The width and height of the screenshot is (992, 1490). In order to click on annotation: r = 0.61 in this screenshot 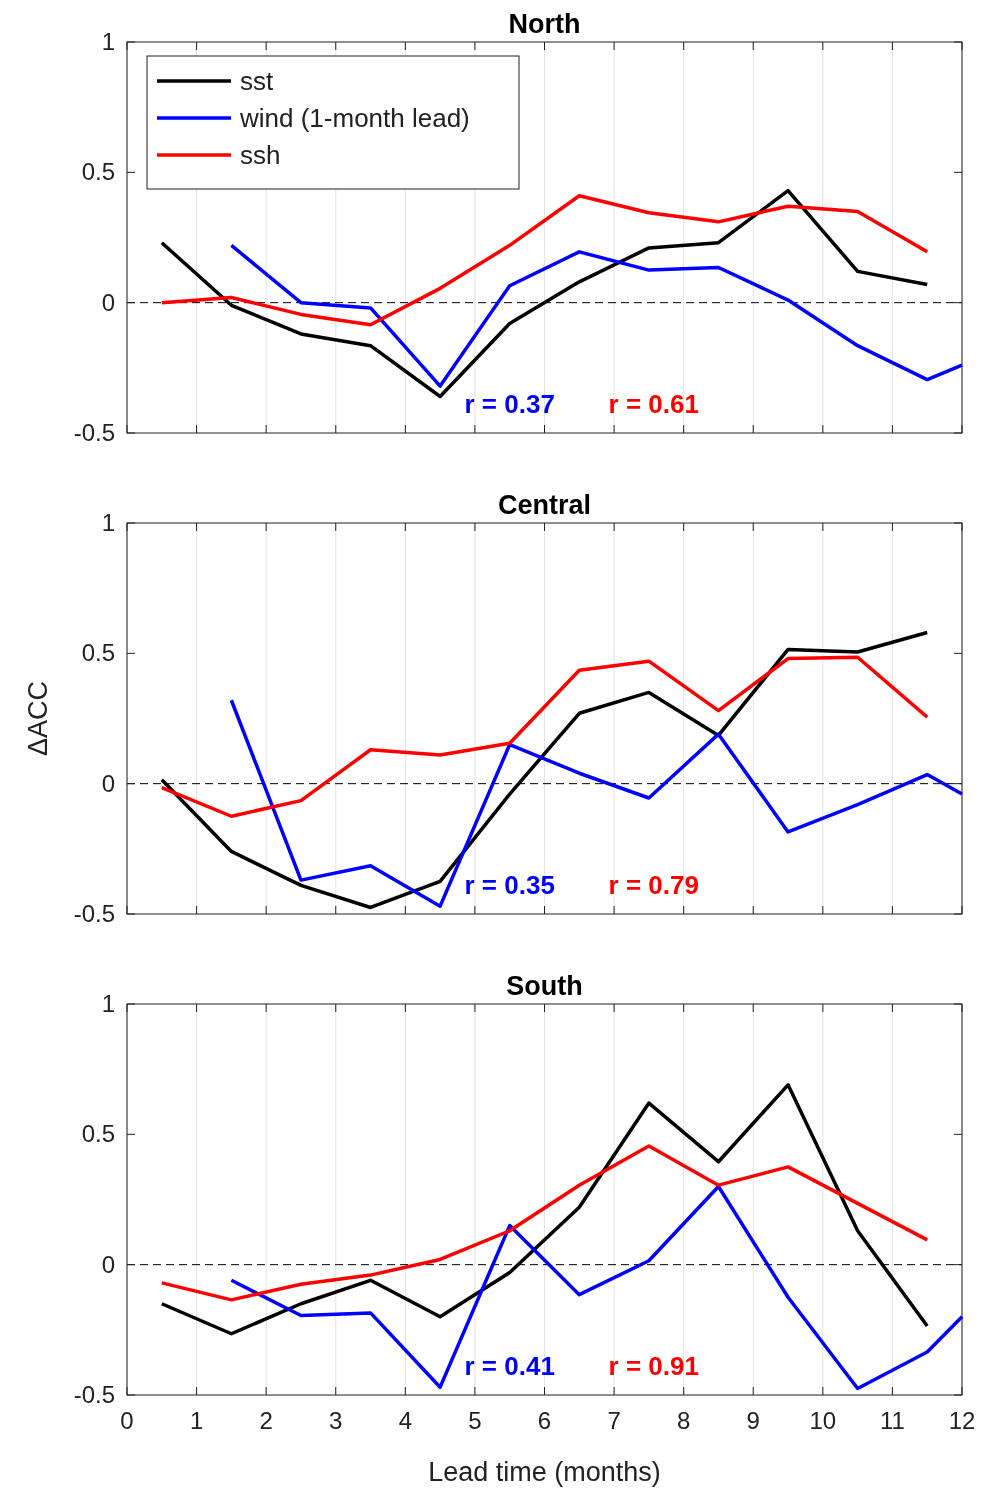, I will do `click(653, 404)`.